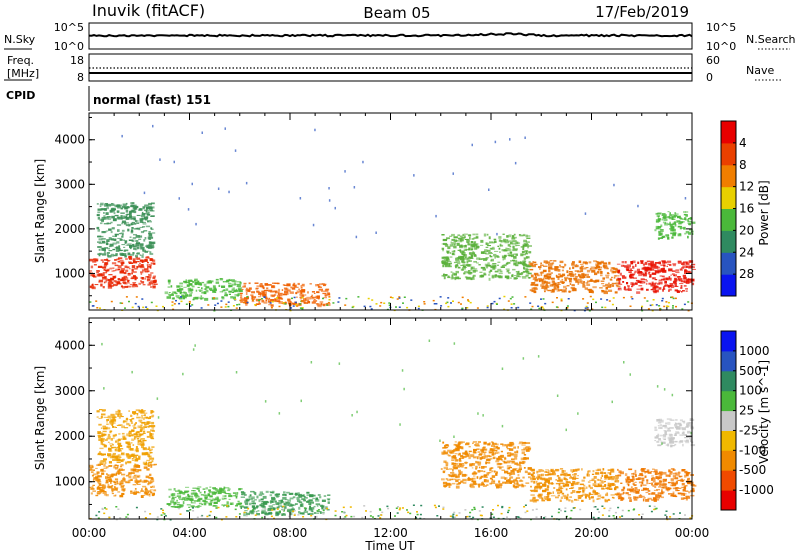 This screenshot has height=554, width=800. I want to click on colorbar-tick-label: 100, so click(750, 391).